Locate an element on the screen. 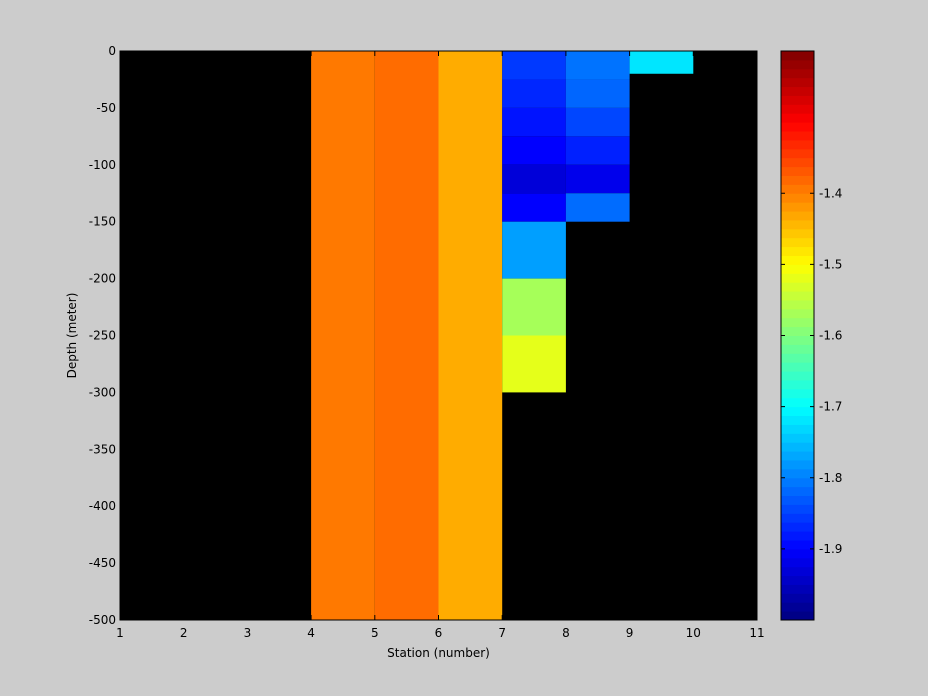  colorbar-ticks: -1.4 -1.5 -1.6 -1.7 -1.8 -1.9 is located at coordinates (811, 371).